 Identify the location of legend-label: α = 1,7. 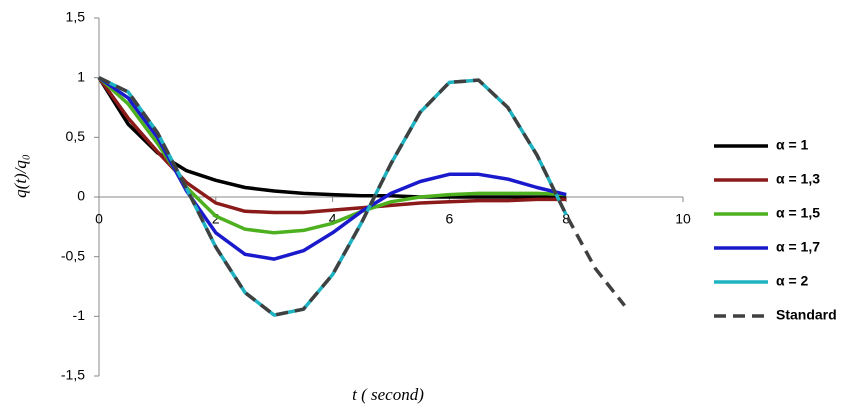
(798, 247).